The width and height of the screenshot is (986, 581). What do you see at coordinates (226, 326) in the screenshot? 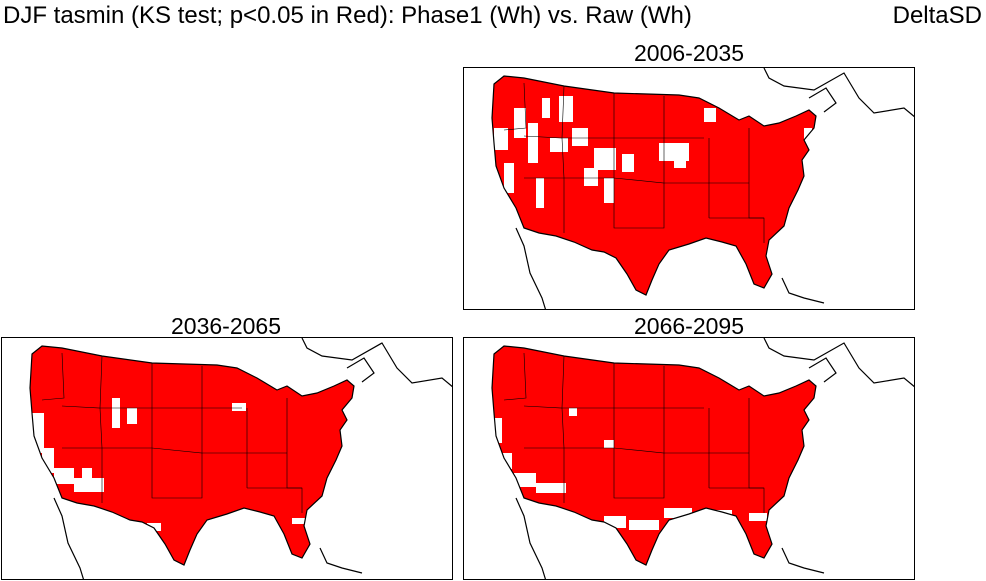
I see `panel-title-2036-2065: 2036-2065` at bounding box center [226, 326].